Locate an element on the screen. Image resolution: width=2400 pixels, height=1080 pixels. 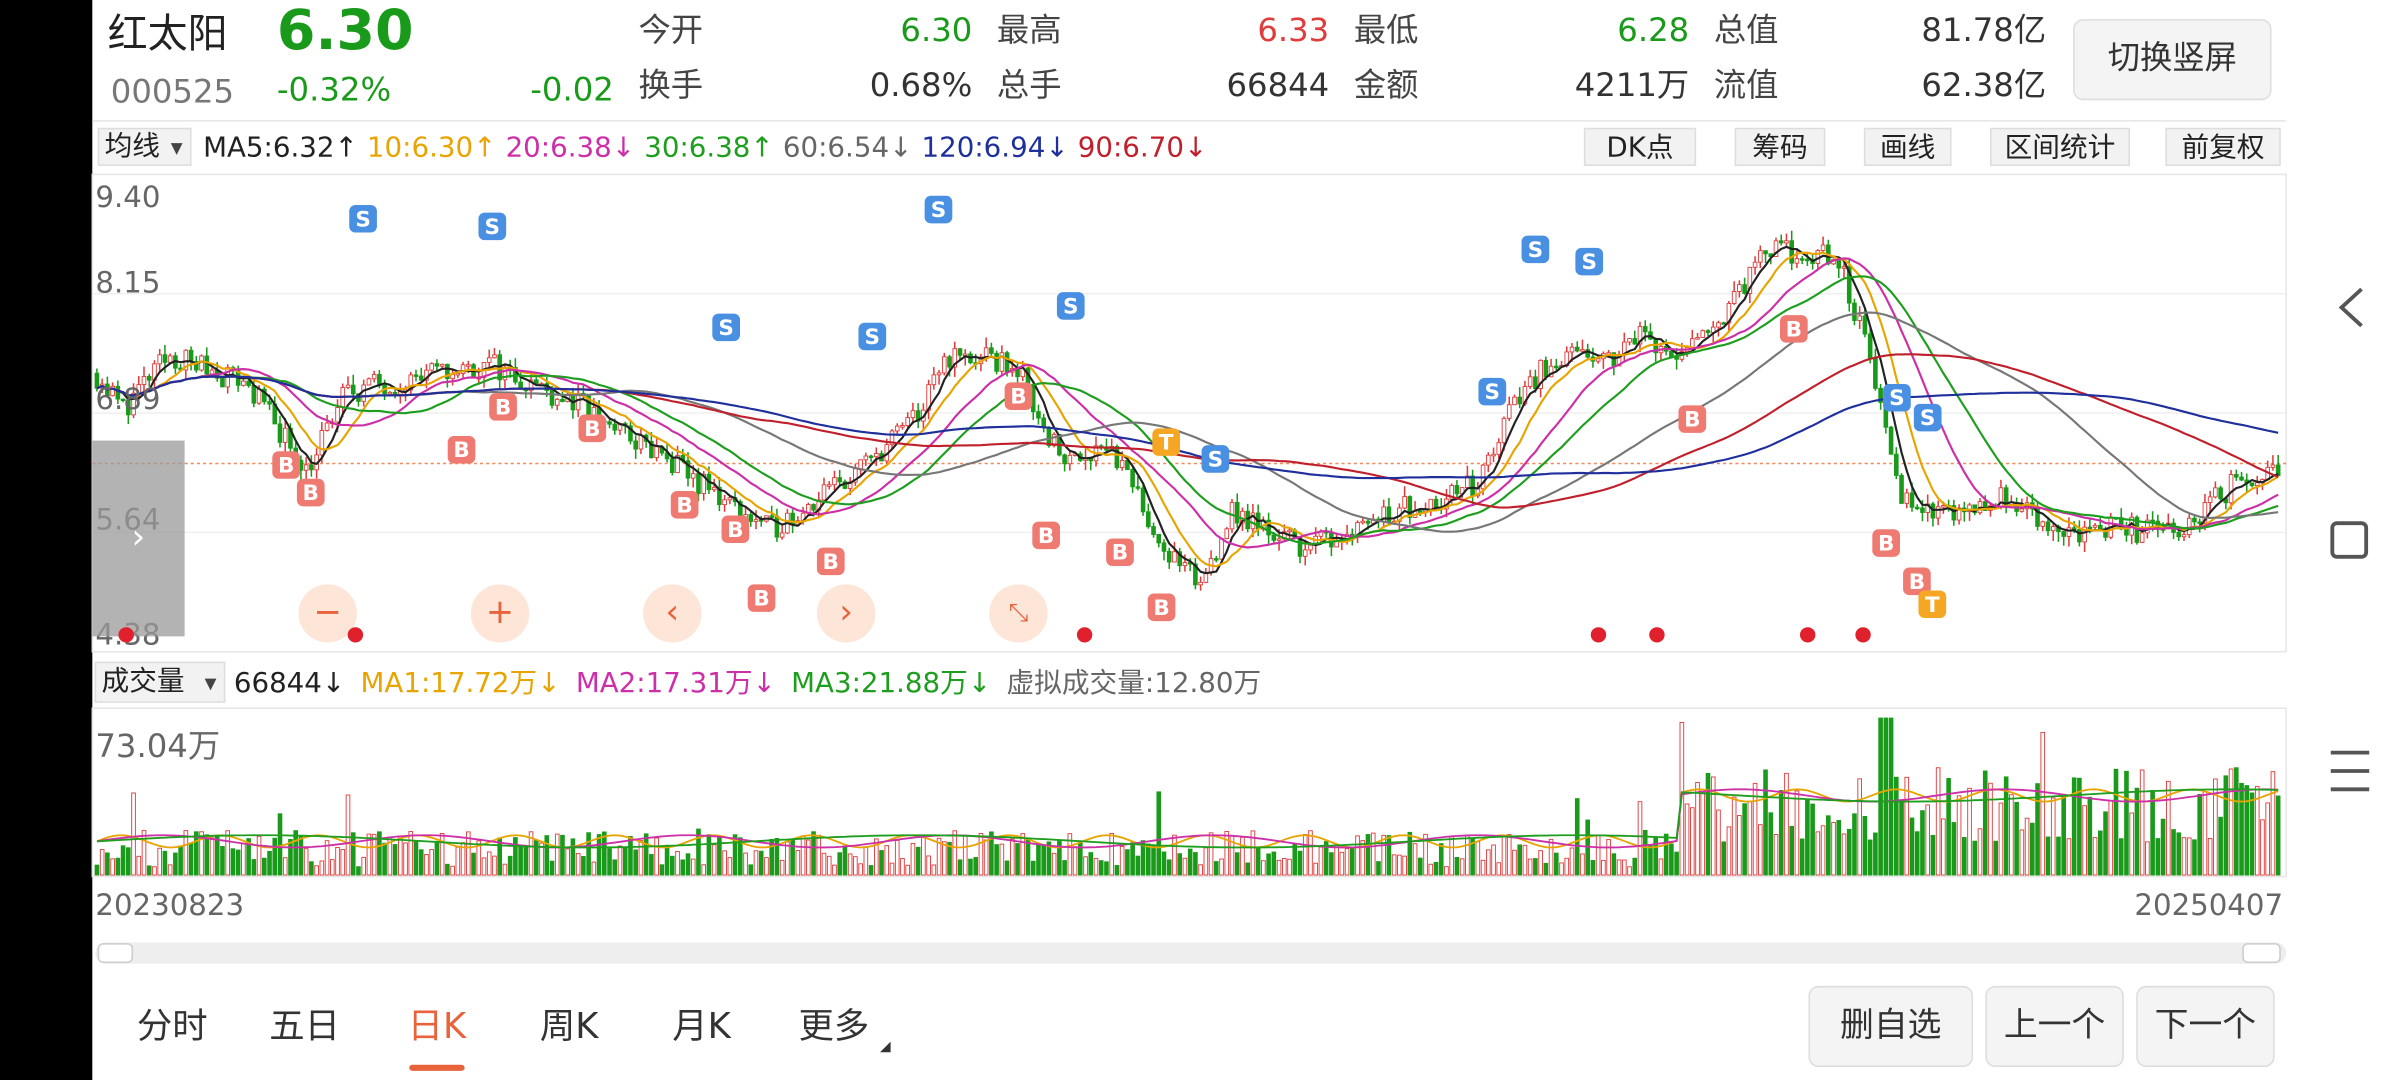
ma-selector is located at coordinates (144, 146).